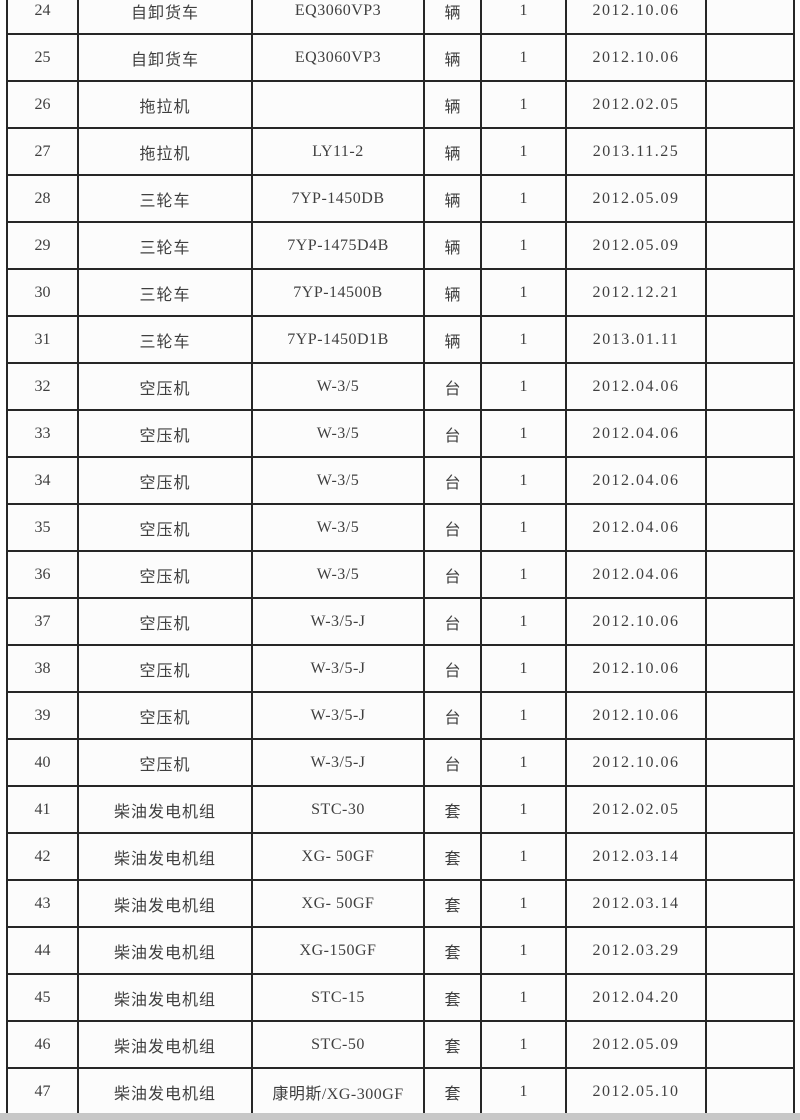  I want to click on cell-date: 2012.03.29, so click(636, 950).